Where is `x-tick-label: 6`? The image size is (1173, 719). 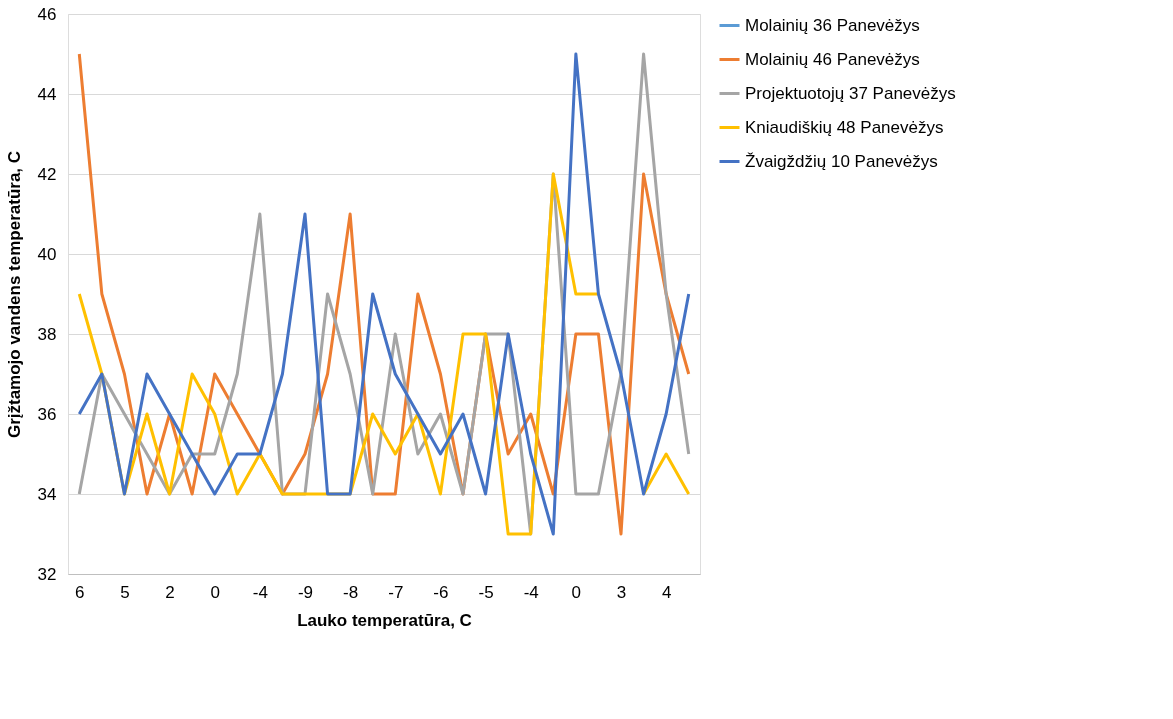
x-tick-label: 6 is located at coordinates (80, 592).